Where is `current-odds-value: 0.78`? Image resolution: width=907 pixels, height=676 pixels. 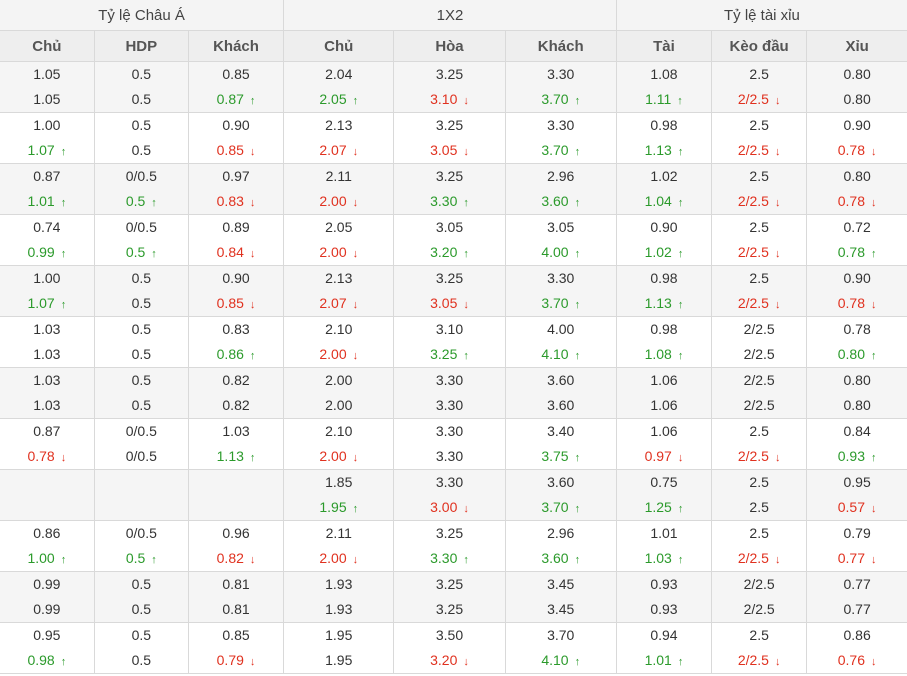 current-odds-value: 0.78 is located at coordinates (851, 150).